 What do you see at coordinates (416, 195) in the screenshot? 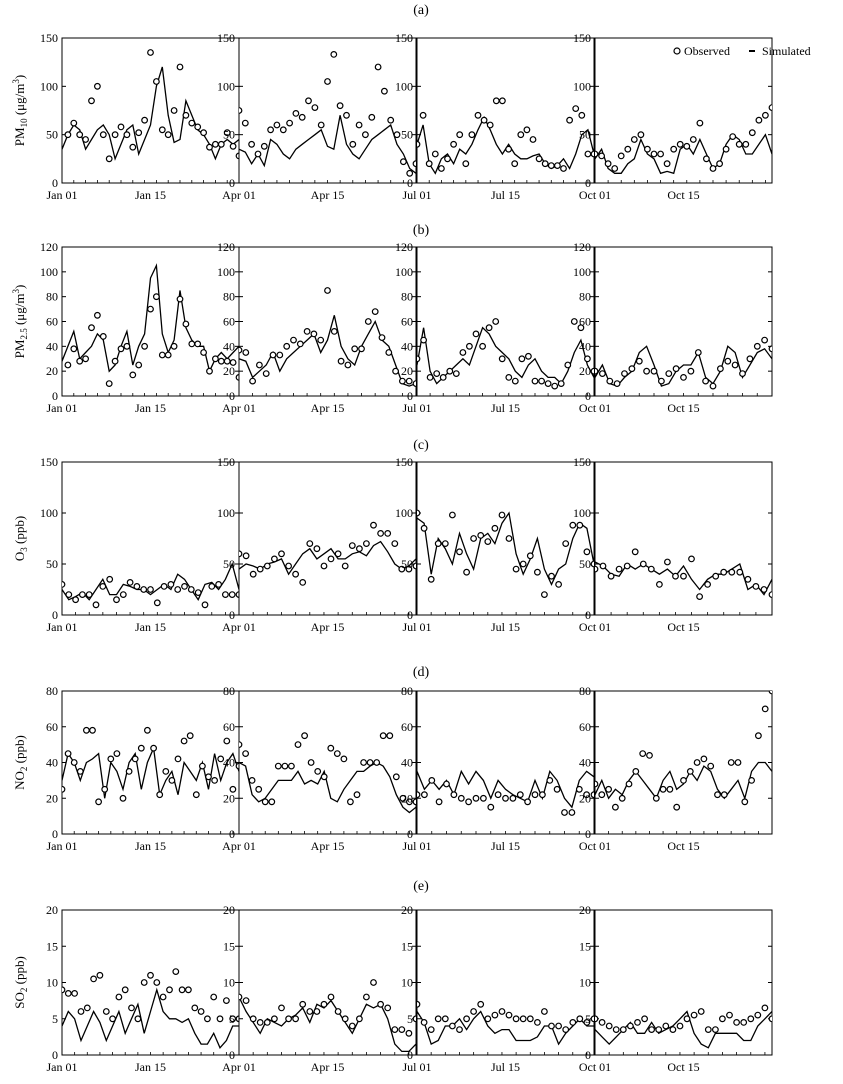
I see `x-tick-label: Jul 01` at bounding box center [416, 195].